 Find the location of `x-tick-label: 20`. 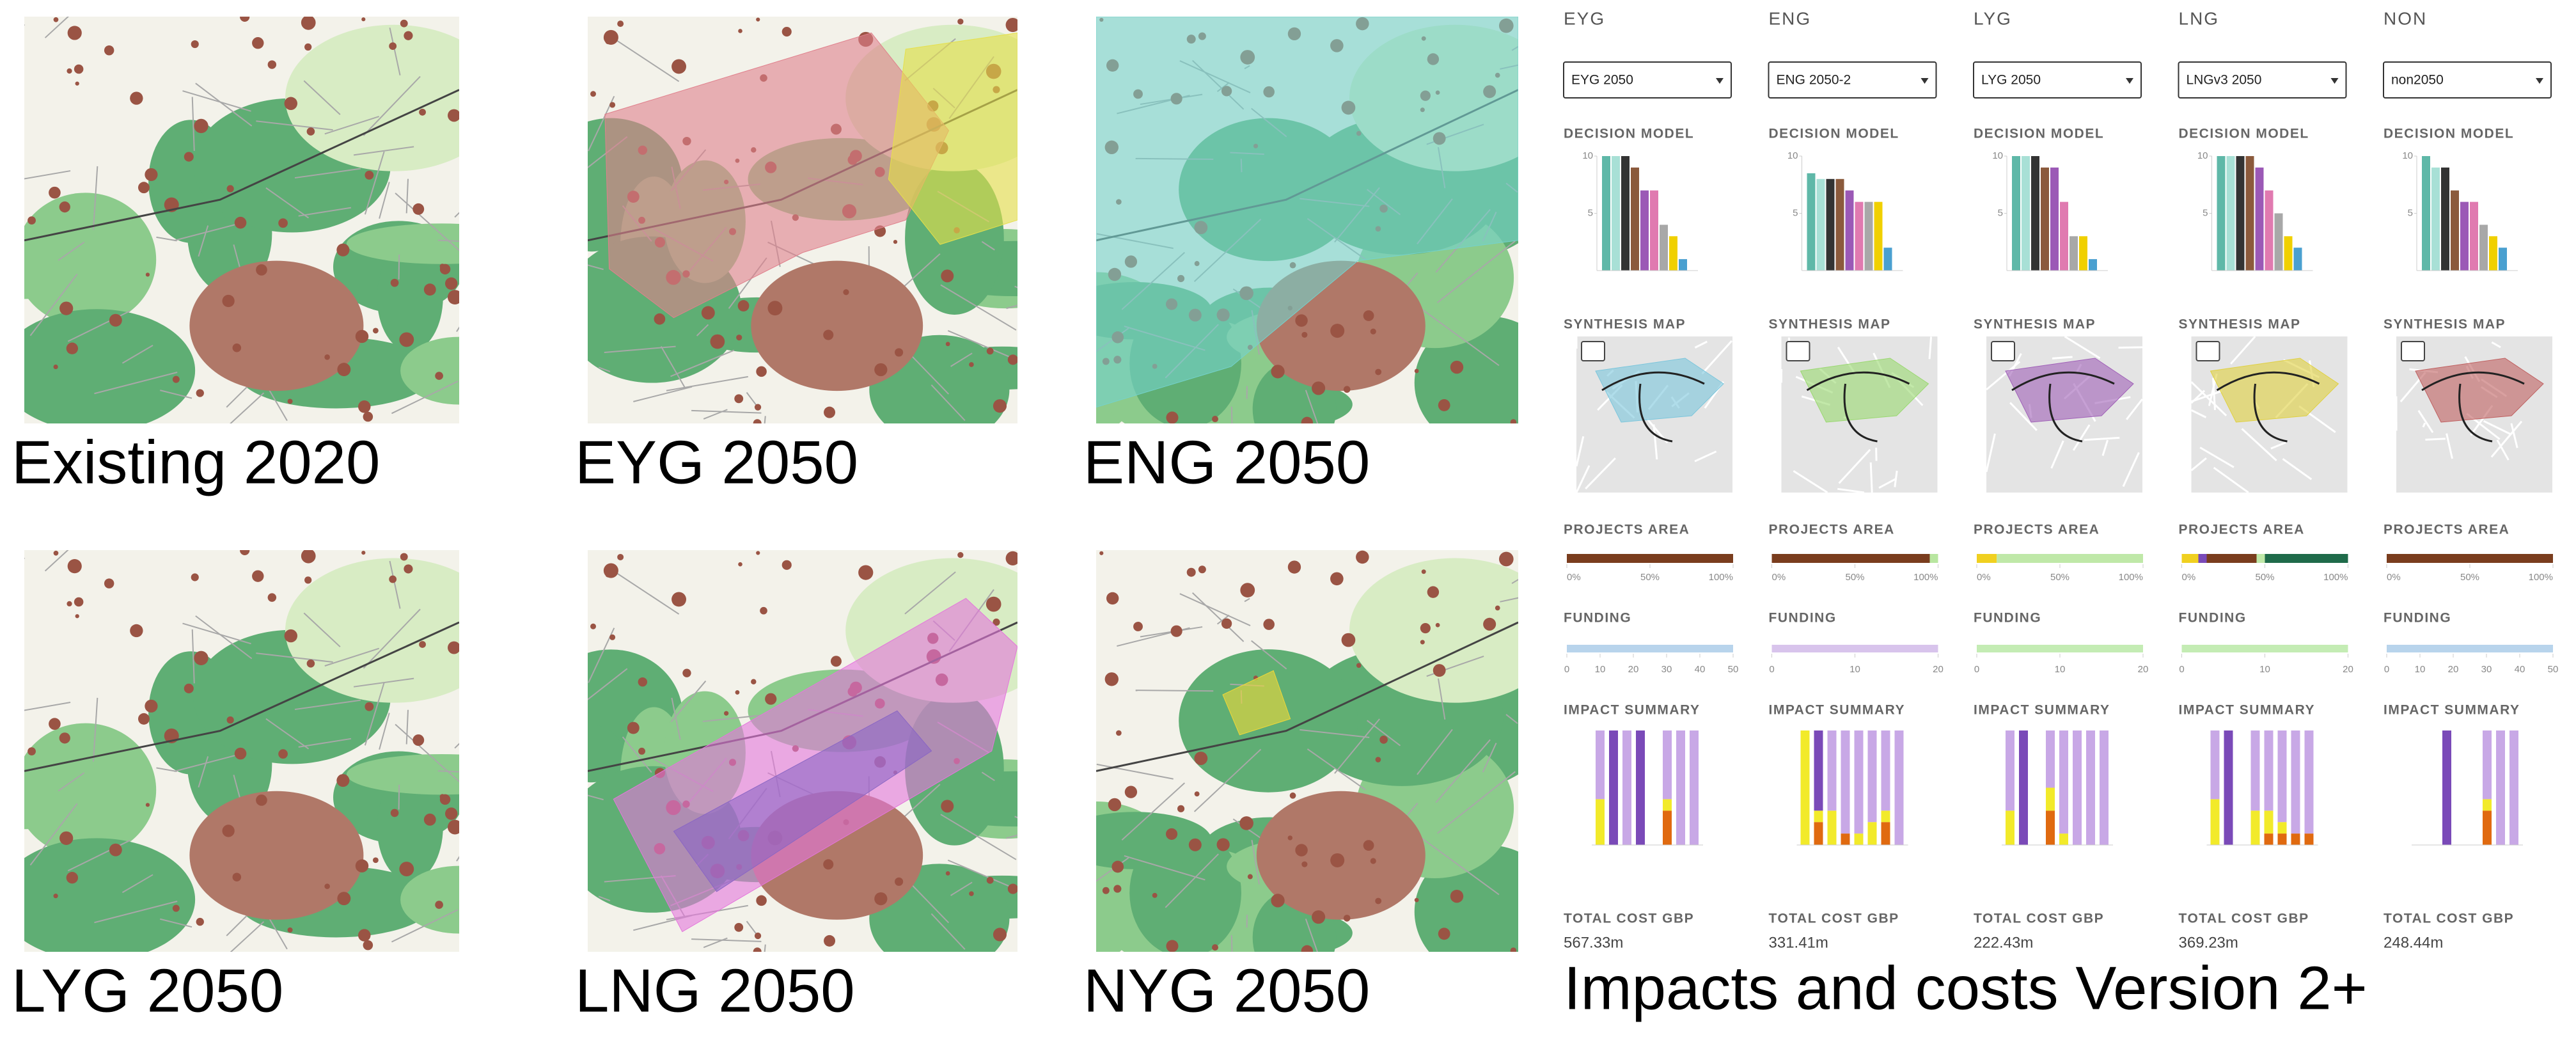

x-tick-label: 20 is located at coordinates (1633, 669).